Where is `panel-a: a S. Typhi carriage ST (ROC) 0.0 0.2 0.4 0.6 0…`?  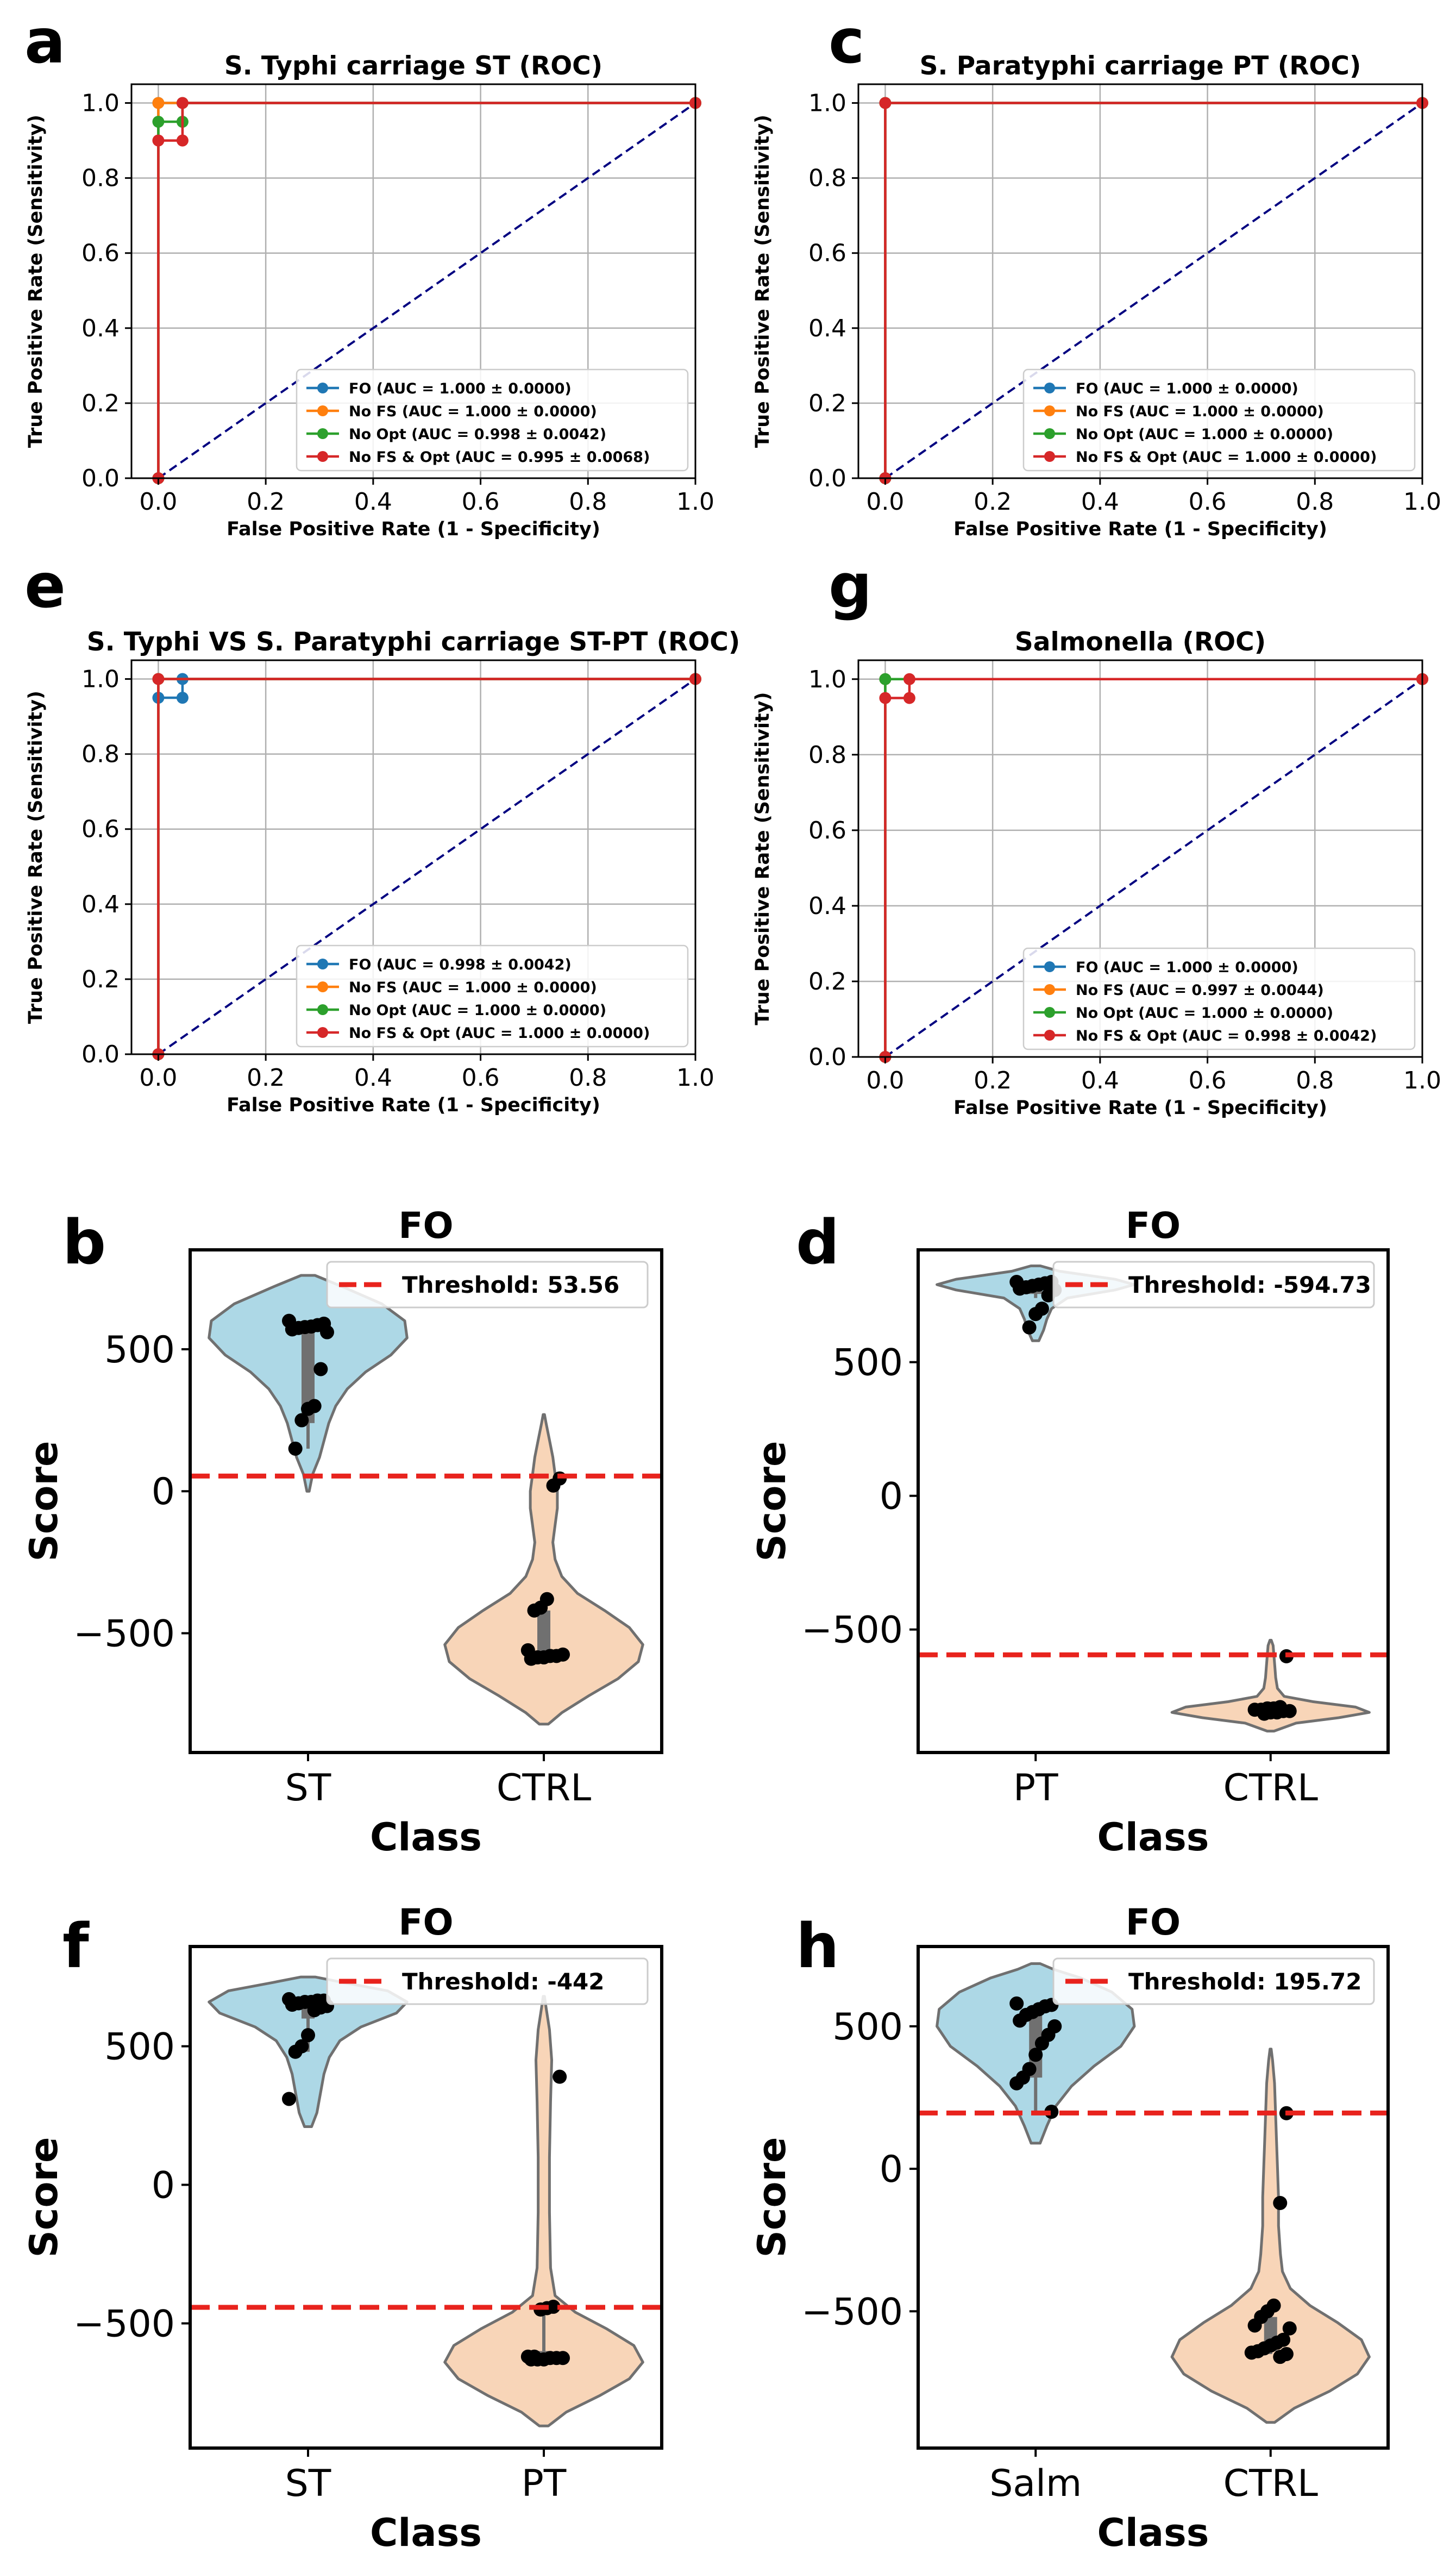 panel-a: a S. Typhi carriage ST (ROC) 0.0 0.2 0.4 0.6 0… is located at coordinates (369, 273).